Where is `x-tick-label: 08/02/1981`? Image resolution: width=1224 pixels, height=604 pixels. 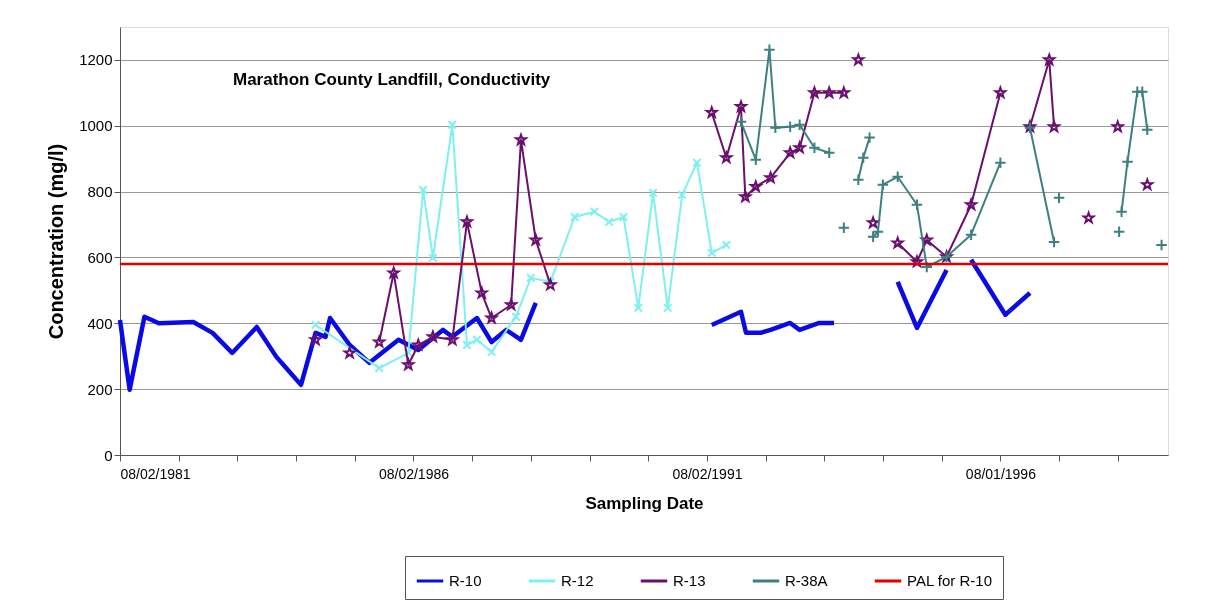
x-tick-label: 08/02/1981 is located at coordinates (155, 473).